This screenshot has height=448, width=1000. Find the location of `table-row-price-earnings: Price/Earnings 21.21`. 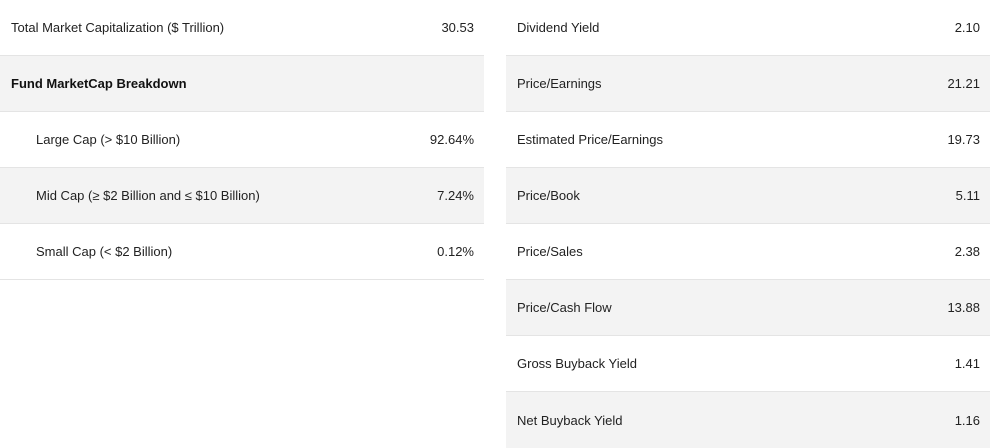

table-row-price-earnings: Price/Earnings 21.21 is located at coordinates (748, 84).